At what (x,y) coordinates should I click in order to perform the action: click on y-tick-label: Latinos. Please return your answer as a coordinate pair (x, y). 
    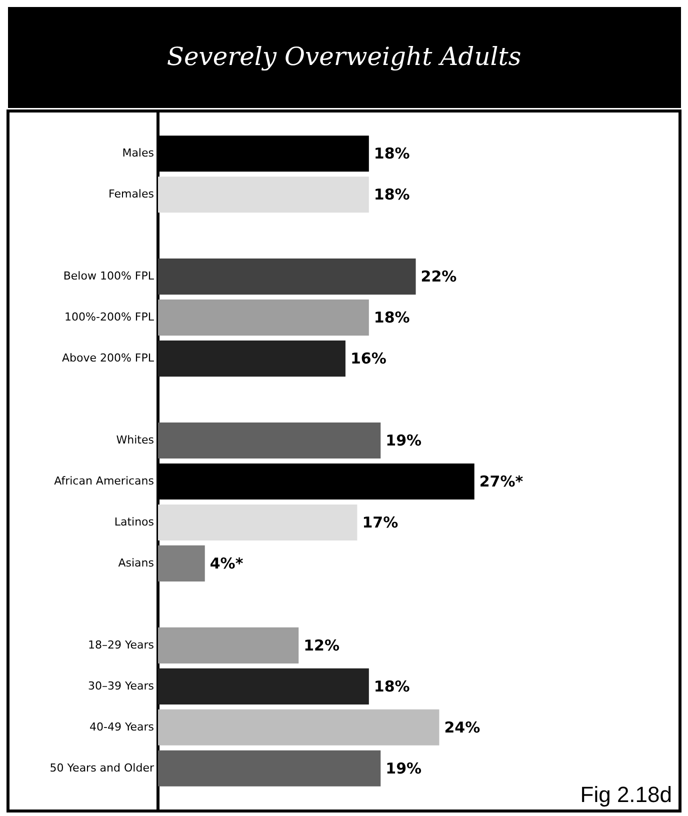
    Looking at the image, I should click on (134, 521).